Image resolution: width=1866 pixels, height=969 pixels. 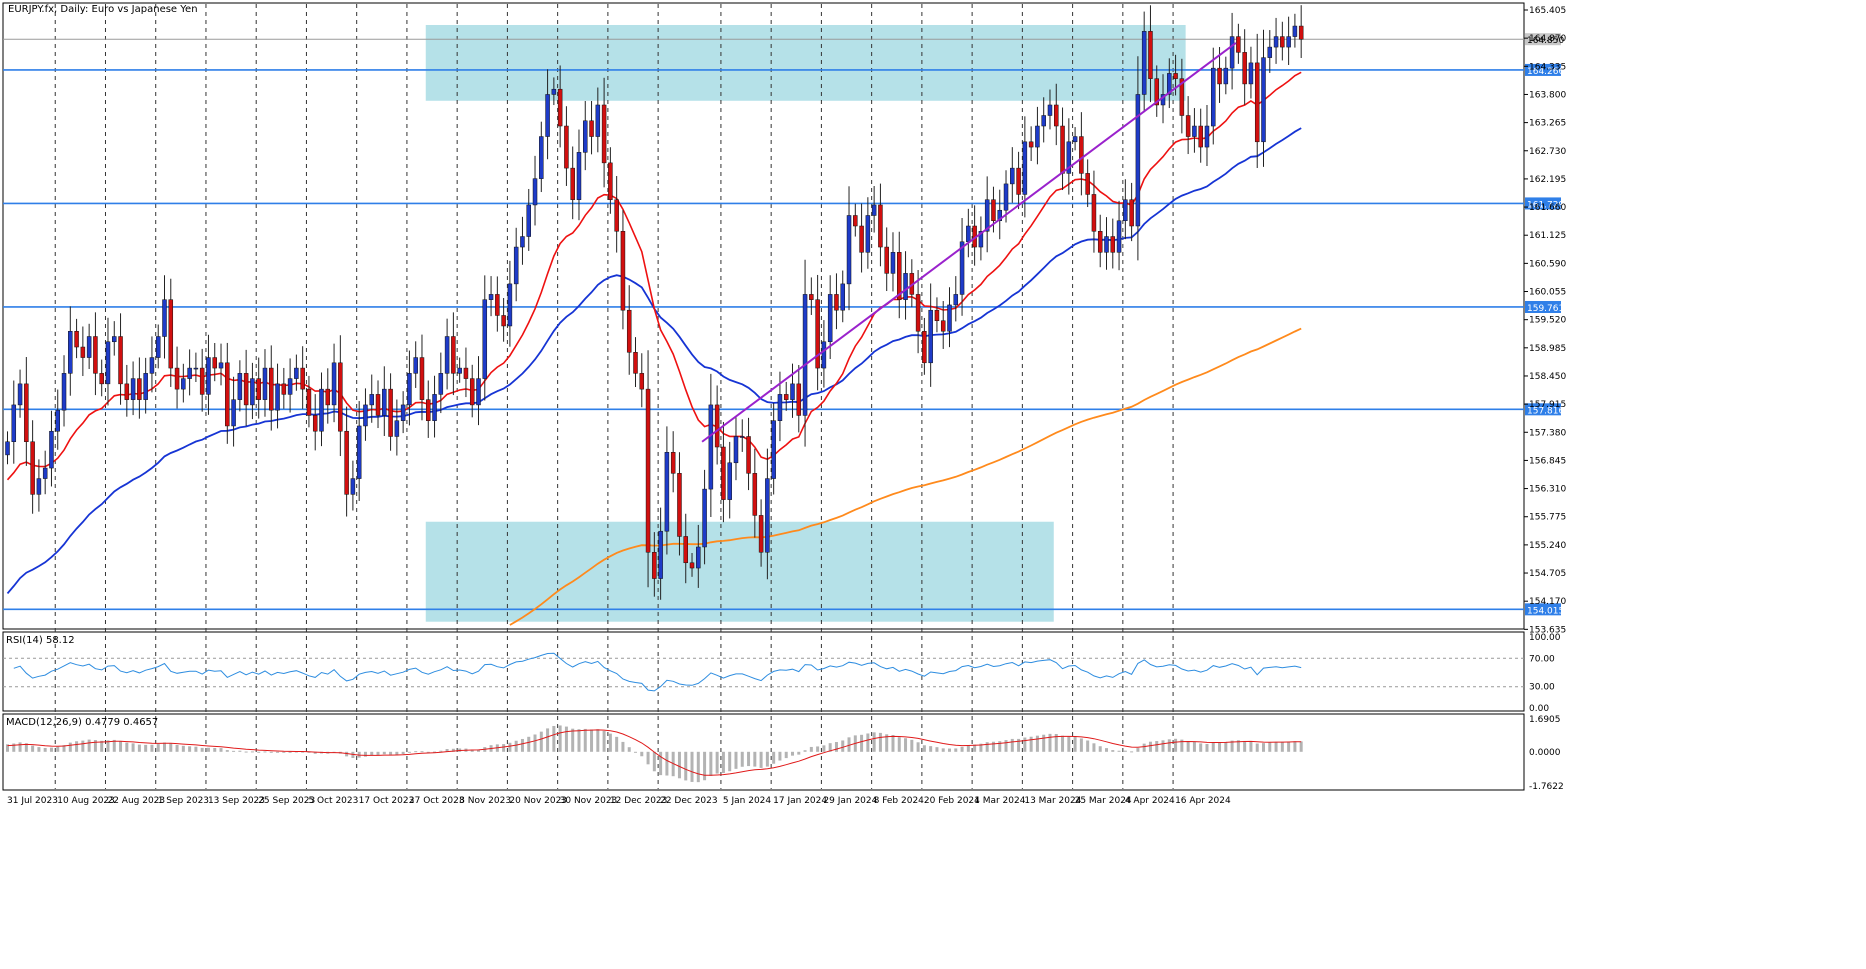 What do you see at coordinates (1547, 405) in the screenshot?
I see `price-tick-label: 157.915` at bounding box center [1547, 405].